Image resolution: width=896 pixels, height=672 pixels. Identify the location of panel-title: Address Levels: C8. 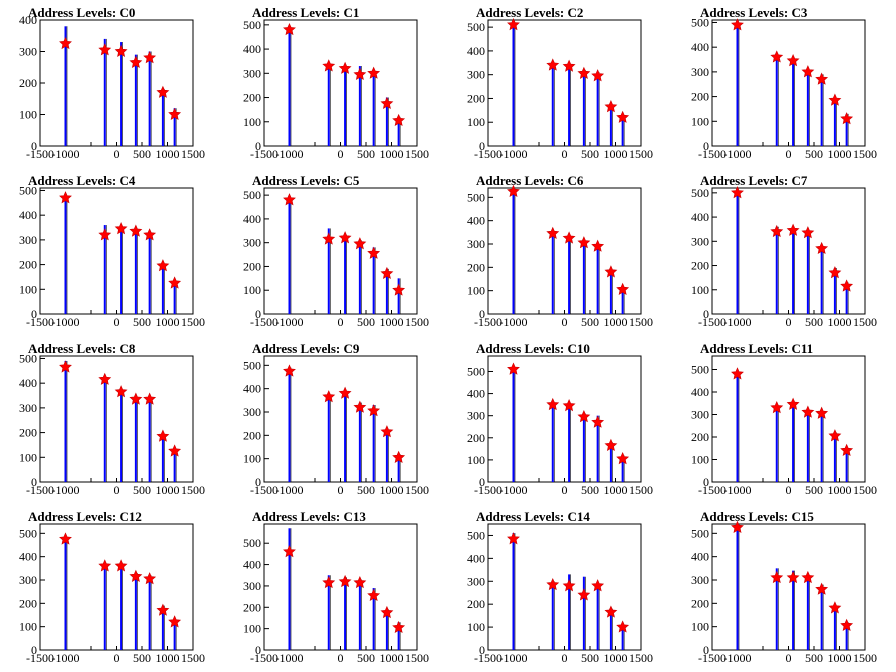
(82, 348).